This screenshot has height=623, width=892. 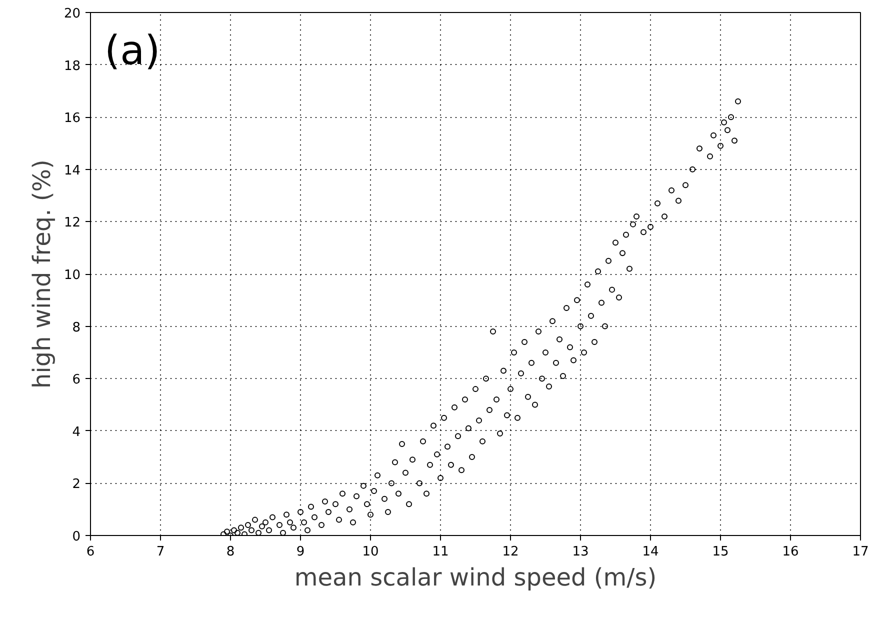 I want to click on y-tick-label: 8, so click(x=76, y=328).